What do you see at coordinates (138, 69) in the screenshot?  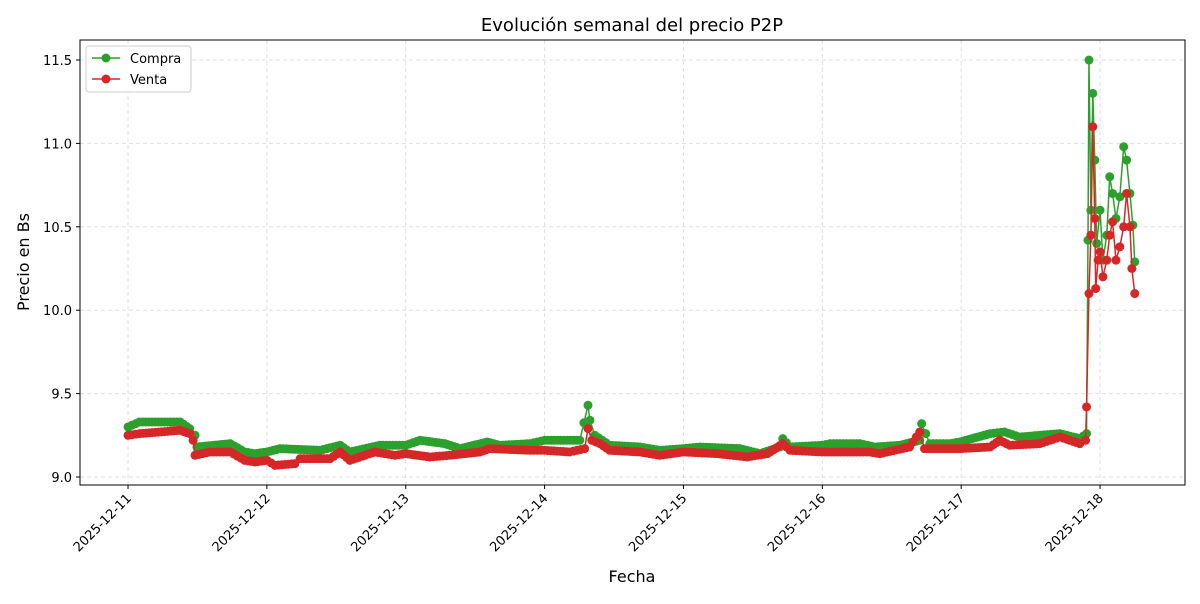 I see `legend: Compra Venta` at bounding box center [138, 69].